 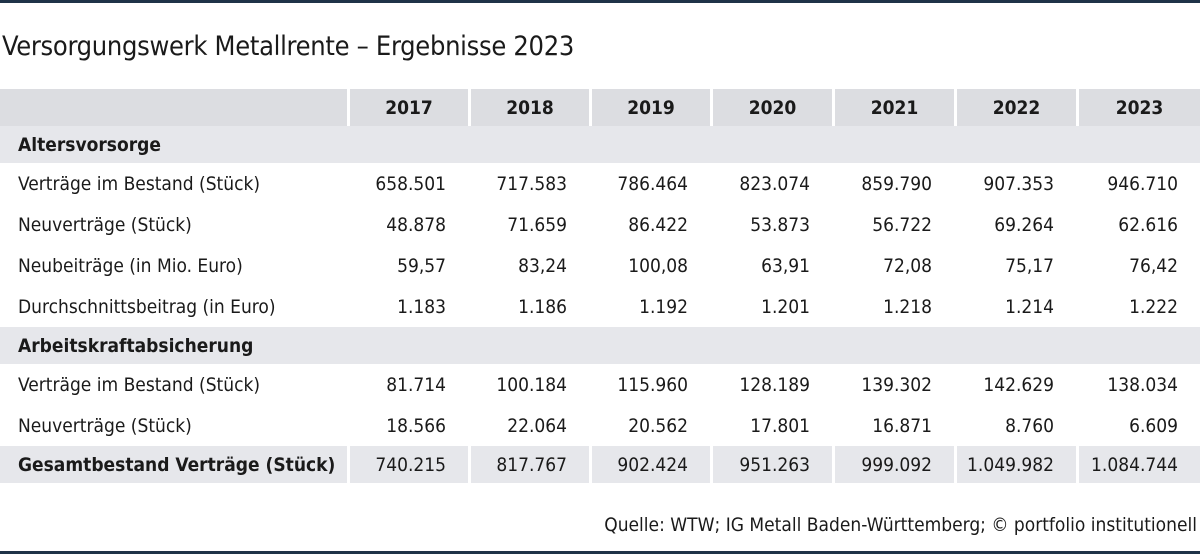 I want to click on table-cell: 81.714, so click(x=407, y=384).